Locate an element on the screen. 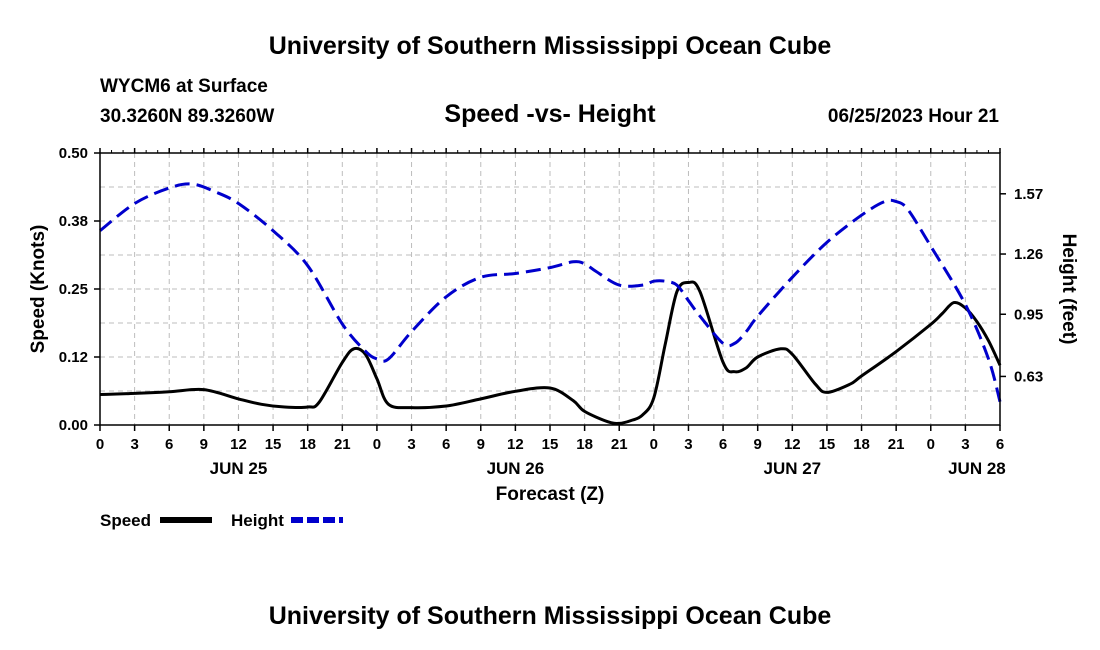  y-tick-label: 0.25 is located at coordinates (73, 289).